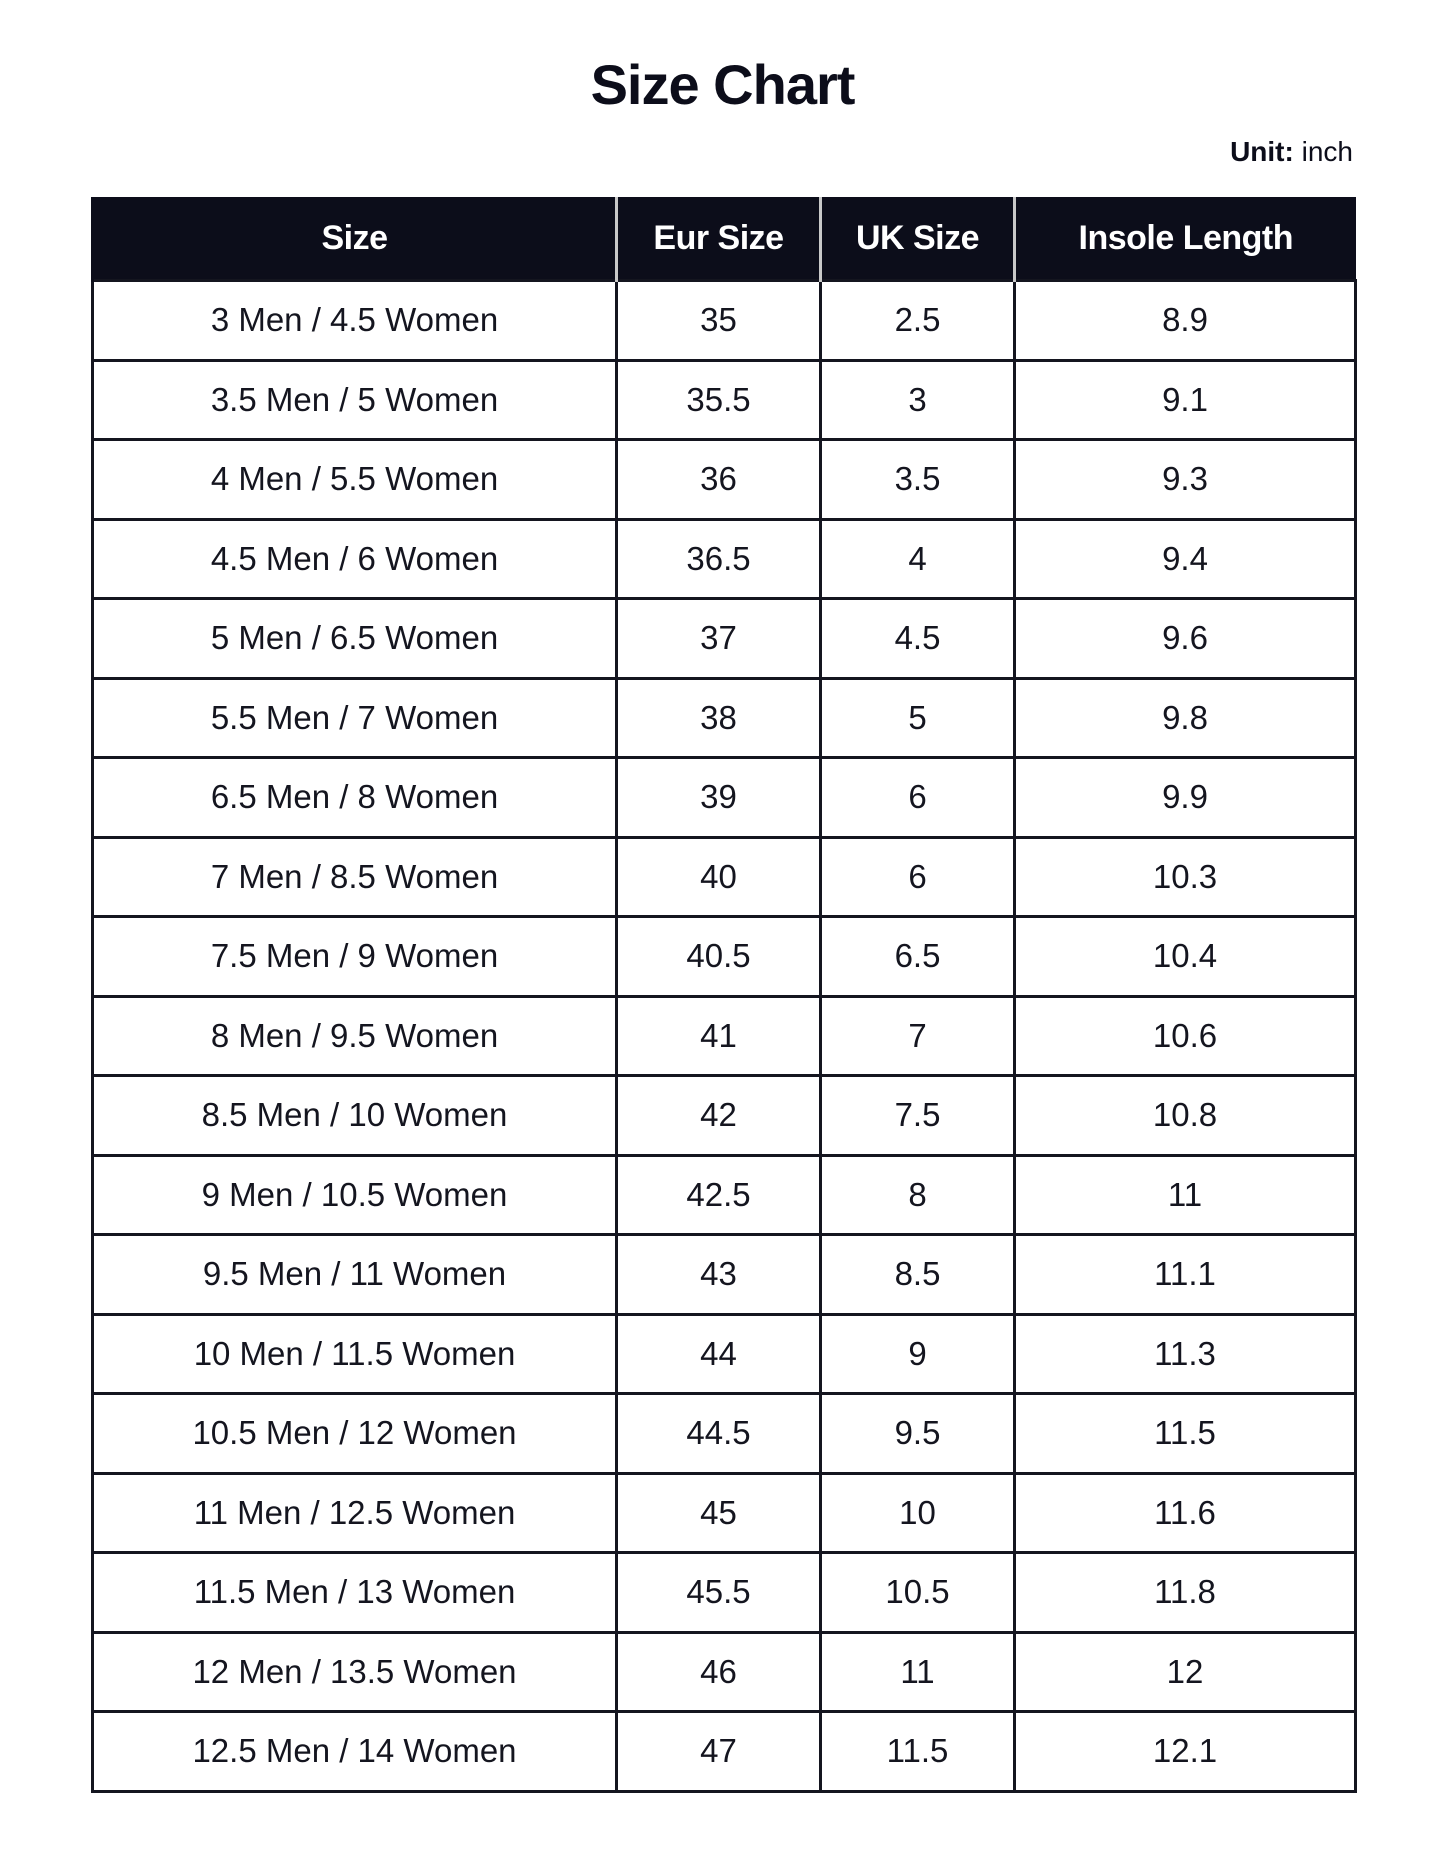 The height and width of the screenshot is (1850, 1445). Describe the element at coordinates (718, 797) in the screenshot. I see `cell-eur-size: 39` at that location.